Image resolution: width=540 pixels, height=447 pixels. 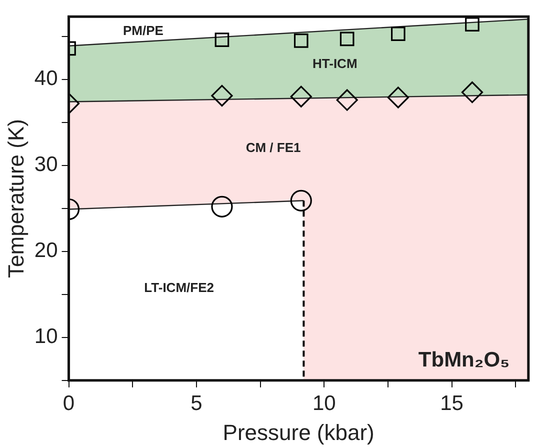 I want to click on annotation: TbMn₂O₅, so click(x=464, y=360).